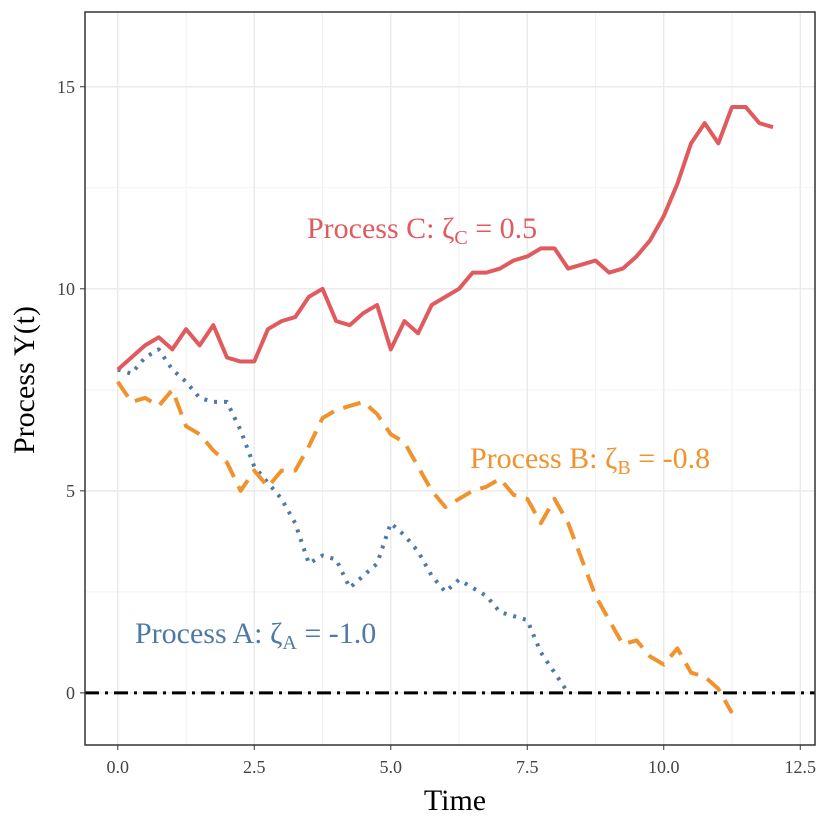  I want to click on annotation-text: Process C: ζ, so click(380, 228).